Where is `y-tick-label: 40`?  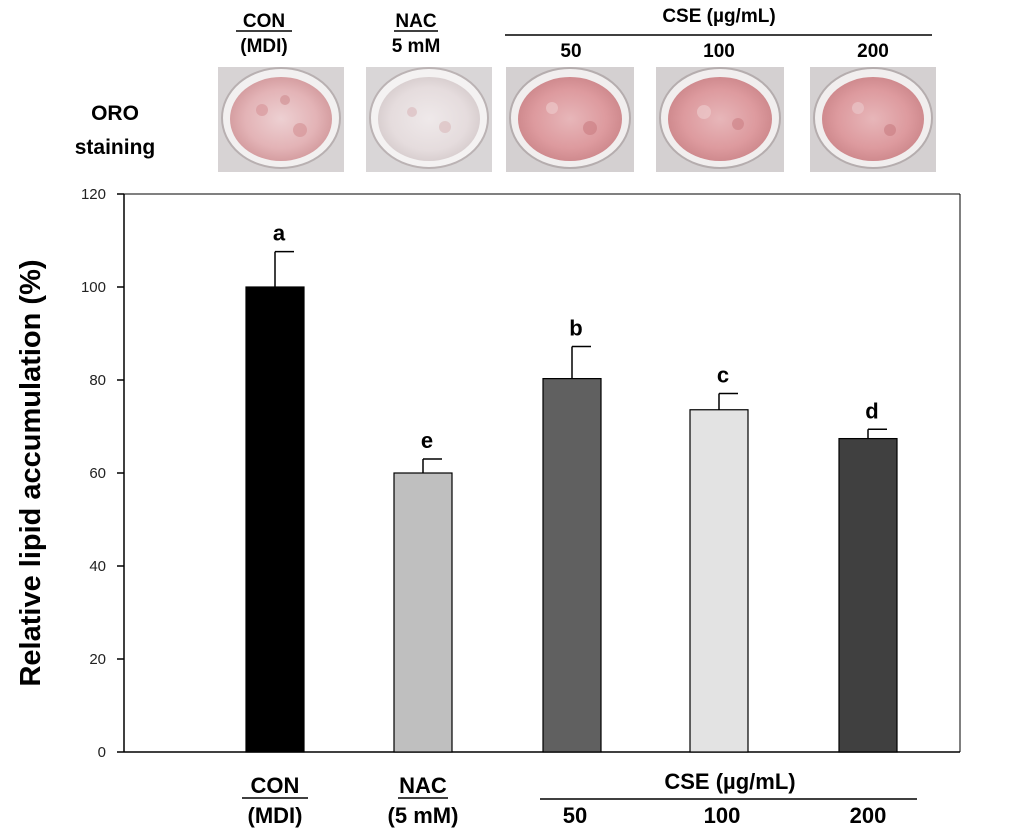
y-tick-label: 40 is located at coordinates (97, 566).